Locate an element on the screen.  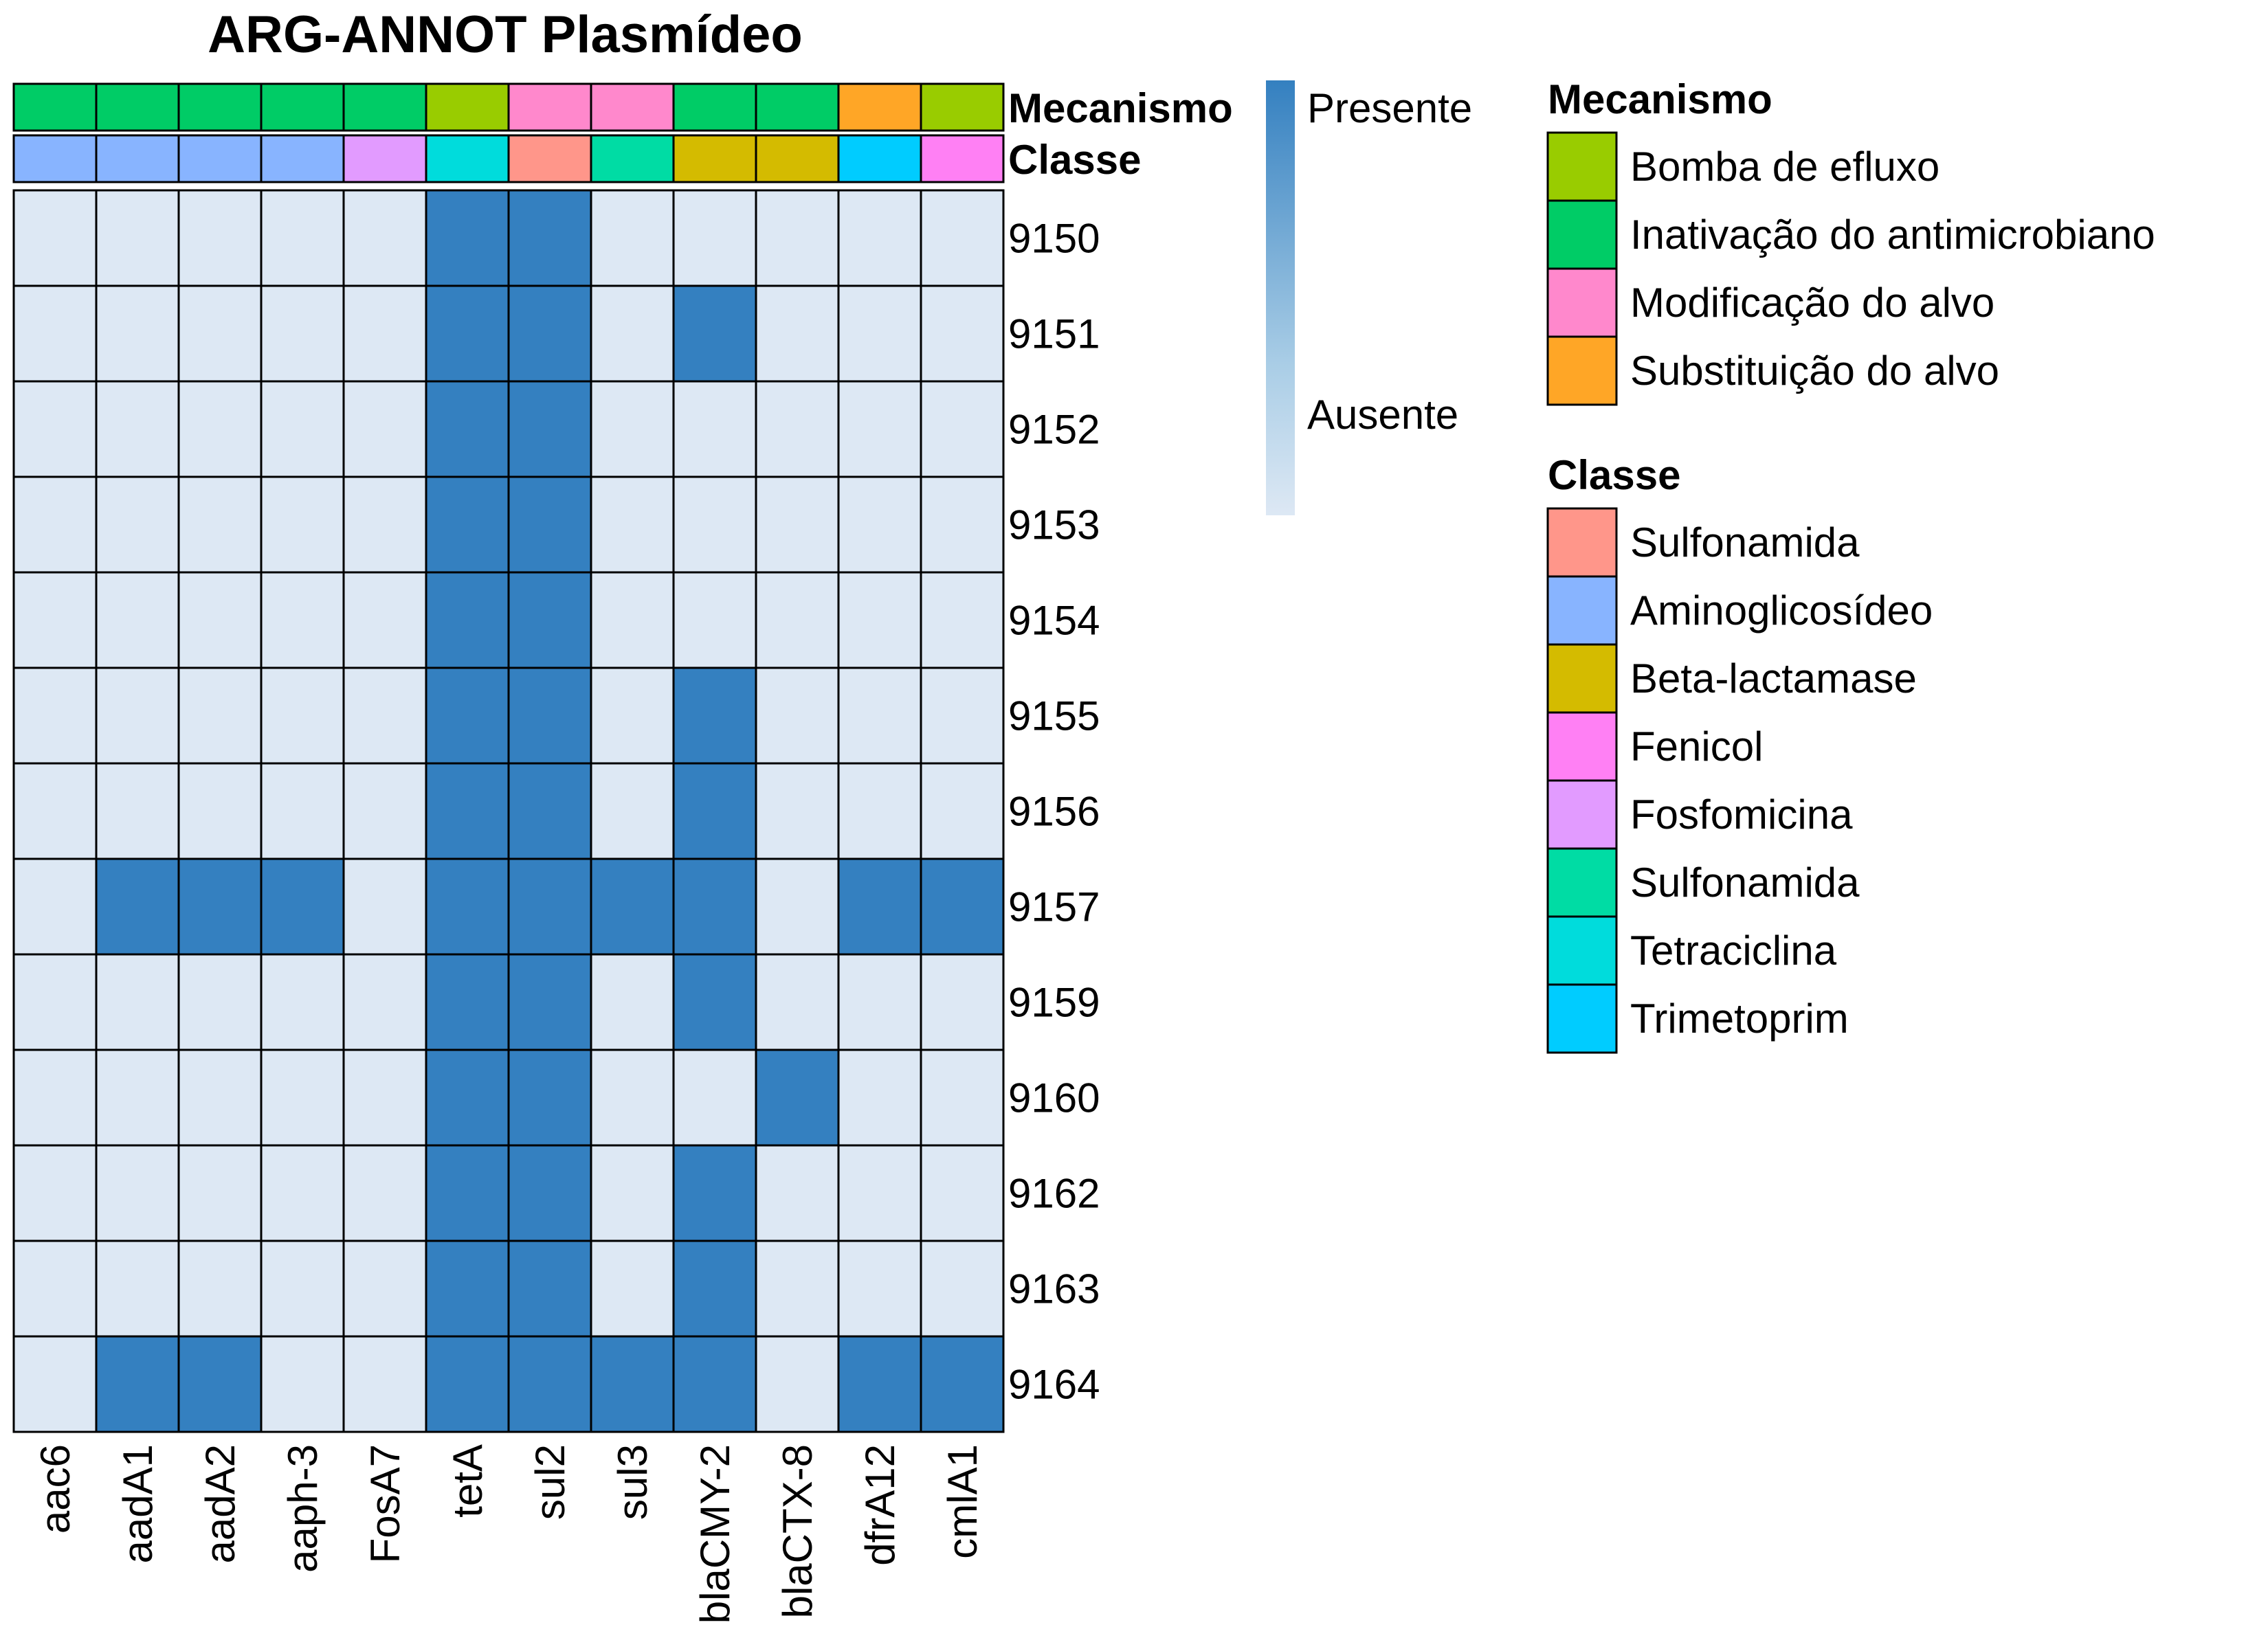
classe-cell-sul3 is located at coordinates (632, 158).